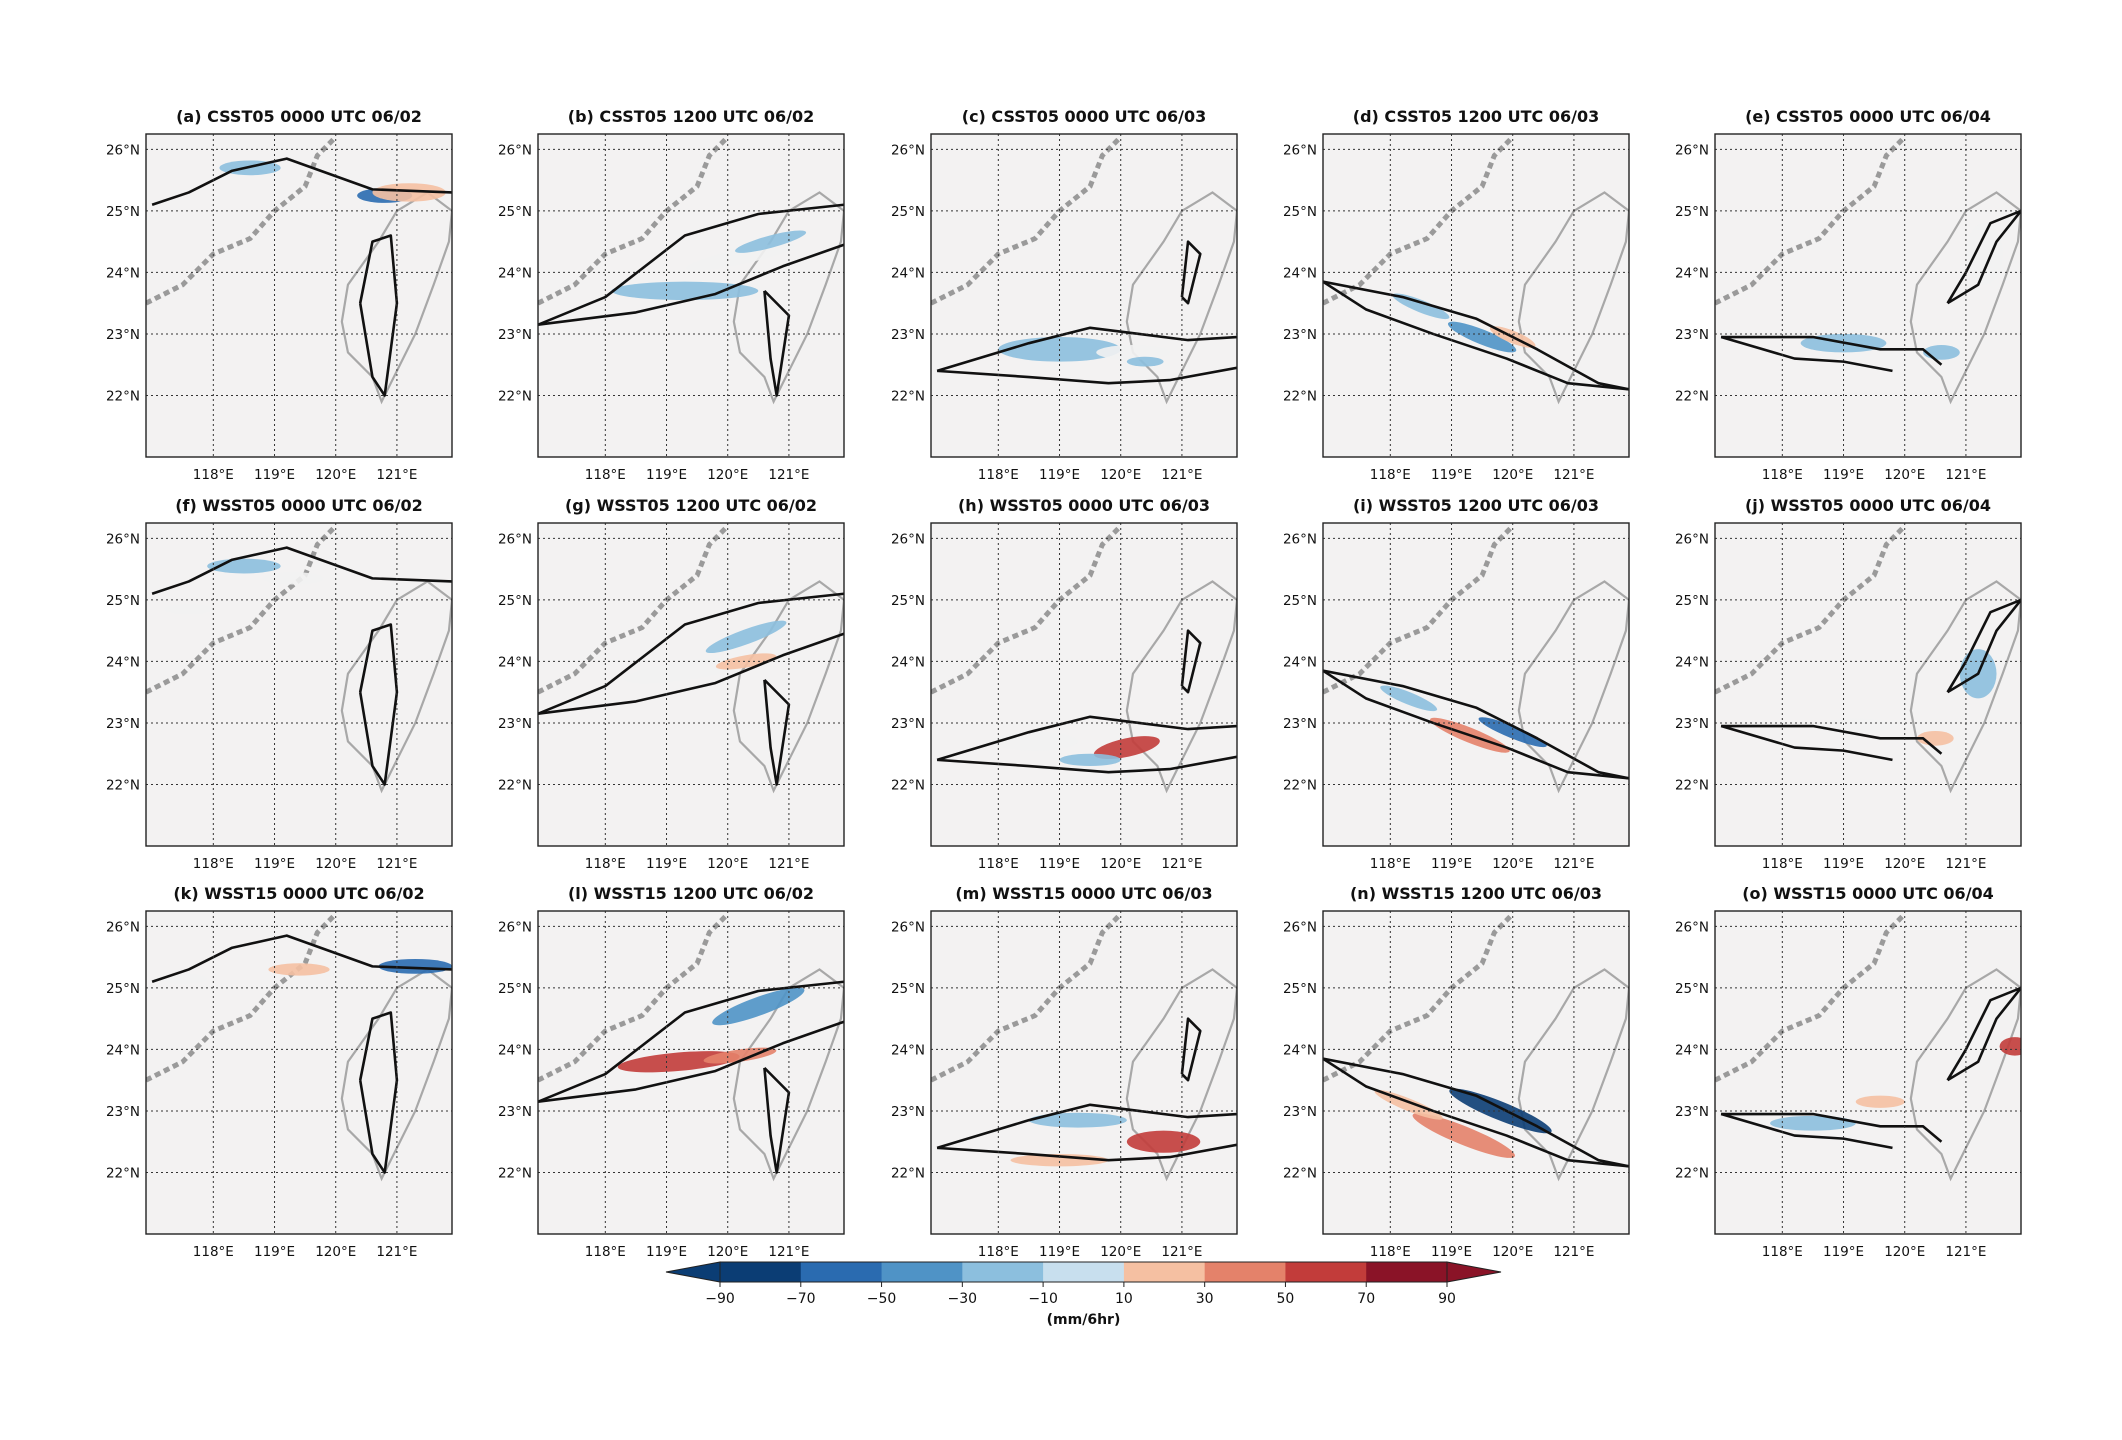  What do you see at coordinates (720, 1299) in the screenshot?
I see `colorbar-tick-label: −90` at bounding box center [720, 1299].